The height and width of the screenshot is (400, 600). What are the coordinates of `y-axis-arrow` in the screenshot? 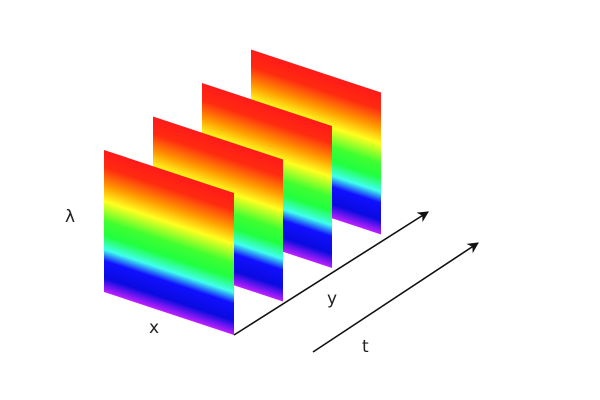 It's located at (331, 273).